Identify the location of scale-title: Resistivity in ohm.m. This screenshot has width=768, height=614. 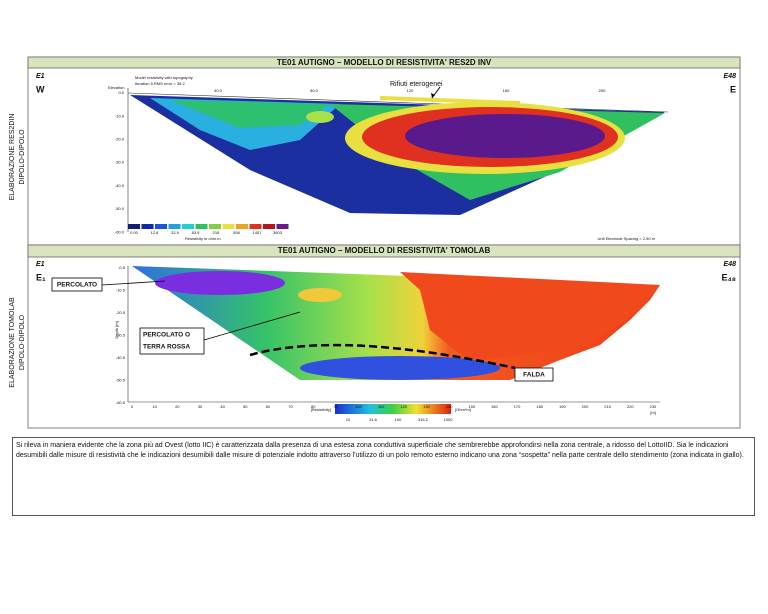
(203, 238).